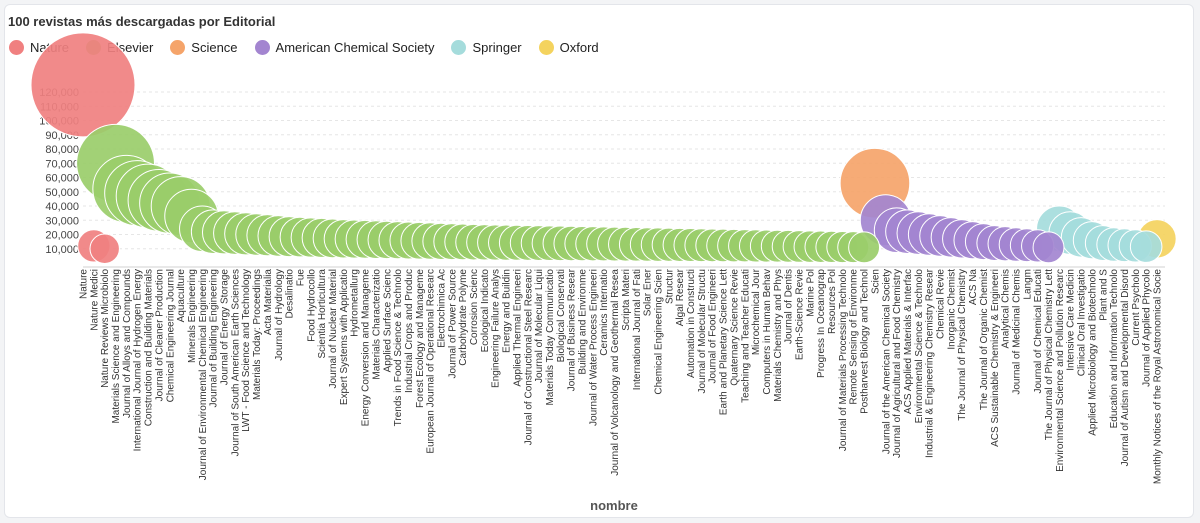 The width and height of the screenshot is (1200, 523). I want to click on x-tick-label: Energy and Buildin, so click(507, 311).